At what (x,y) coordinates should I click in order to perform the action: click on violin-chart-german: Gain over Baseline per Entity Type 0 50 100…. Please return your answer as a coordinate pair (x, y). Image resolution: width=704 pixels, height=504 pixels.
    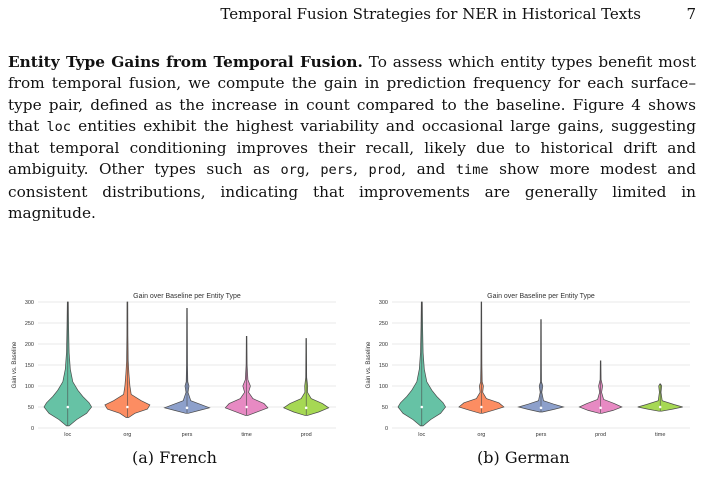
    Looking at the image, I should click on (527, 363).